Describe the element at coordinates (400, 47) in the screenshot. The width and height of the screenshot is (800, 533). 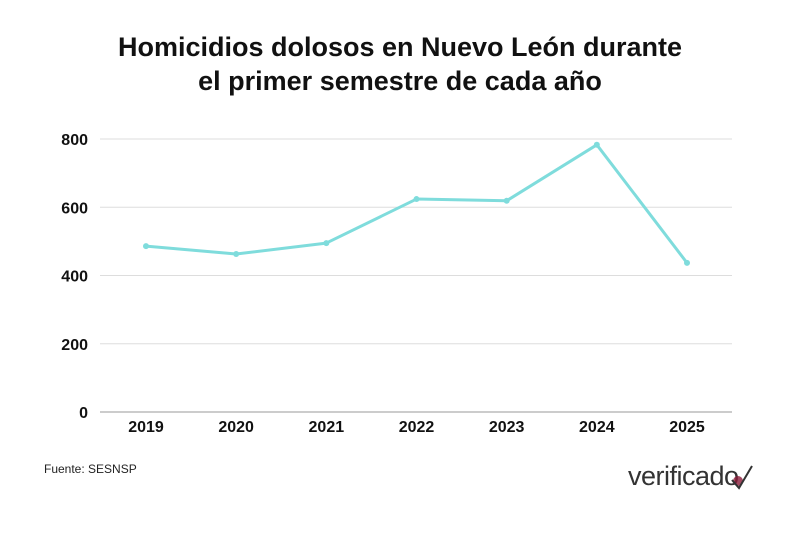
I see `title-line-1: Homicidios dolosos en Nuevo León durante` at that location.